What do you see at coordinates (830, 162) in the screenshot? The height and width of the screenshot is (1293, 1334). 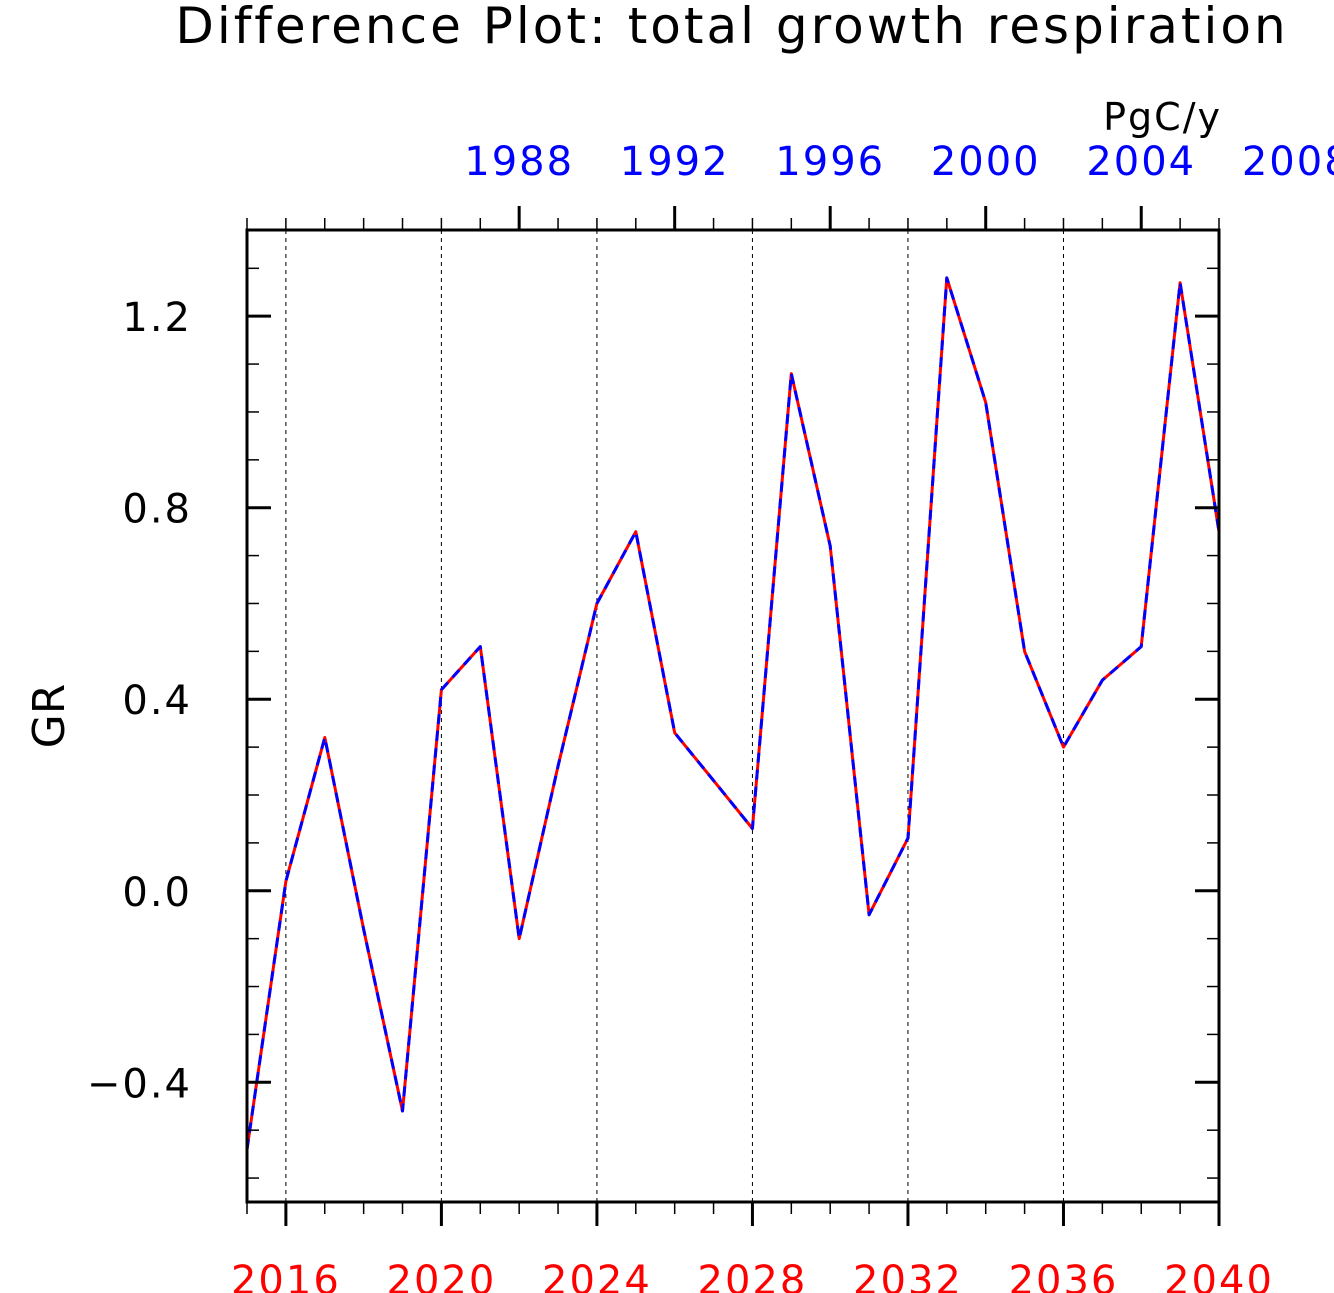 I see `top-tick-label: 1996` at bounding box center [830, 162].